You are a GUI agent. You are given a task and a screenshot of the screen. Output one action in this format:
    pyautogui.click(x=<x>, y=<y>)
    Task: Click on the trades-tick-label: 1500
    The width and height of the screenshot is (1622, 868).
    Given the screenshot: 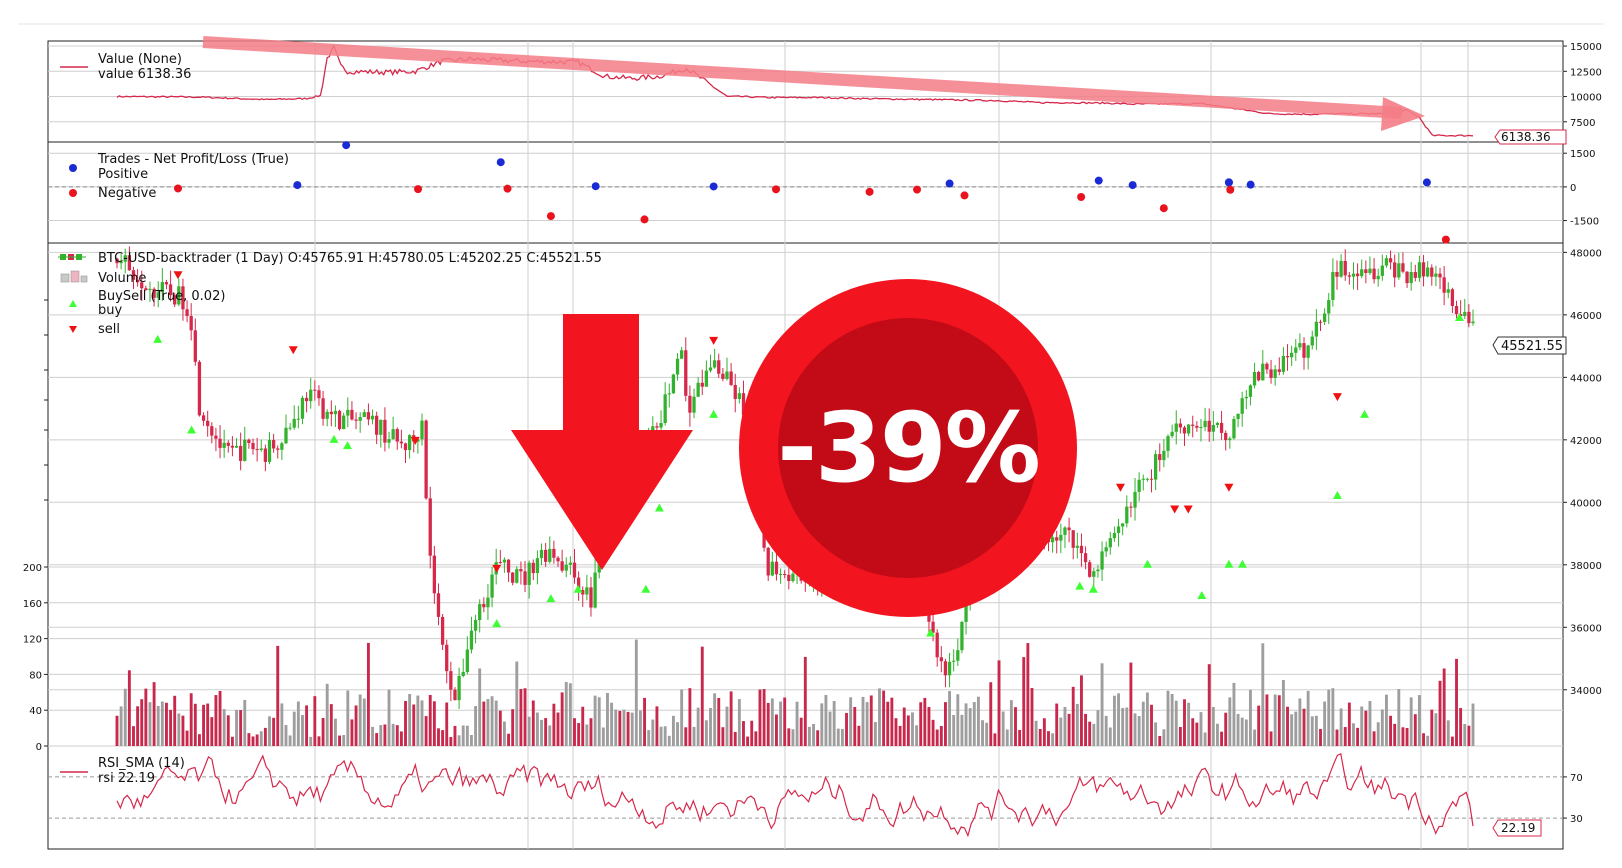 What is the action you would take?
    pyautogui.click(x=1582, y=154)
    